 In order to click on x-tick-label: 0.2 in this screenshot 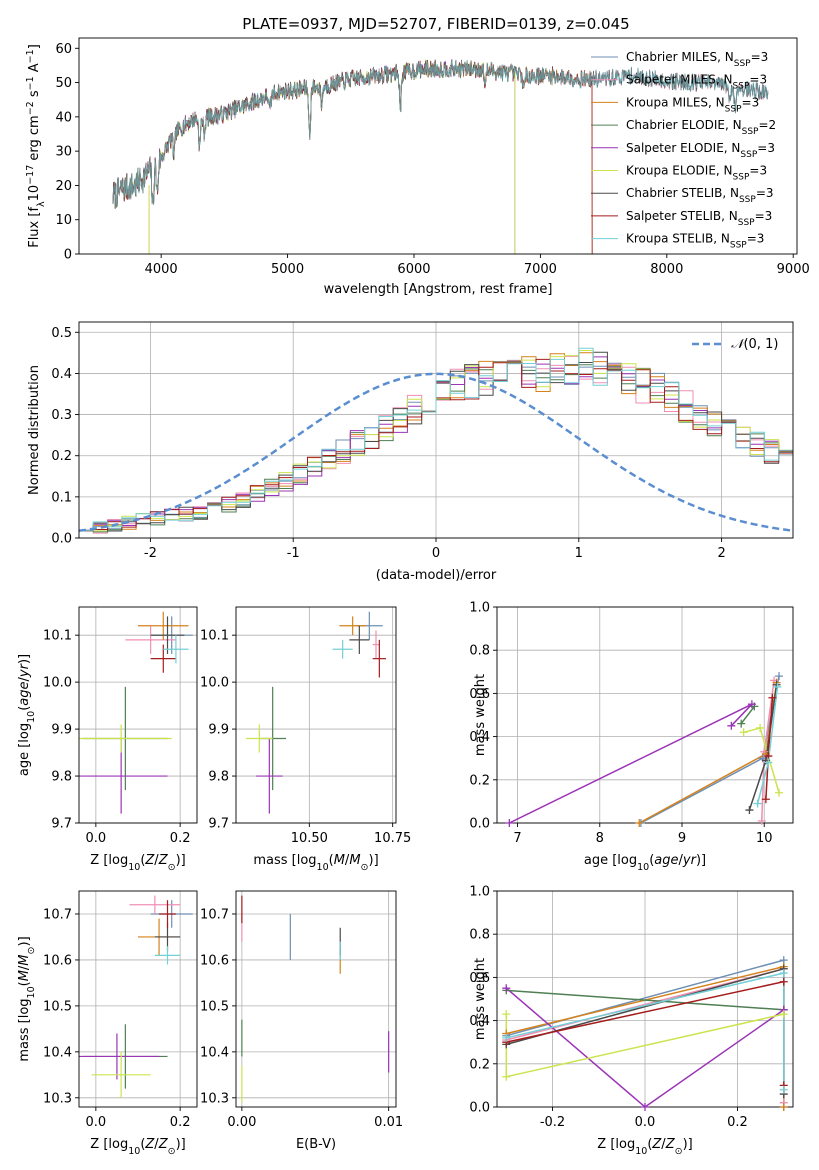, I will do `click(180, 838)`.